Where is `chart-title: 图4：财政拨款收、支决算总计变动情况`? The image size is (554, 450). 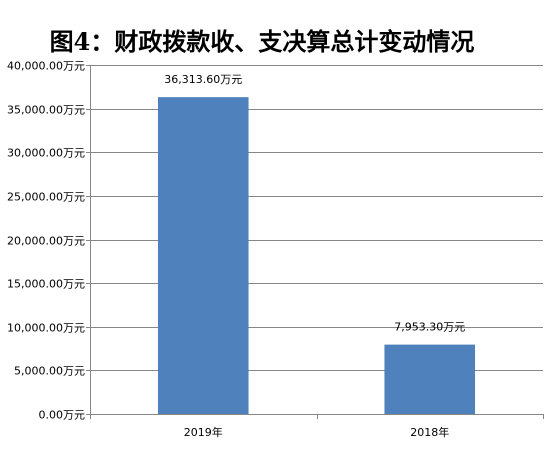 chart-title: 图4：财政拨款收、支决算总计变动情况 is located at coordinates (262, 41).